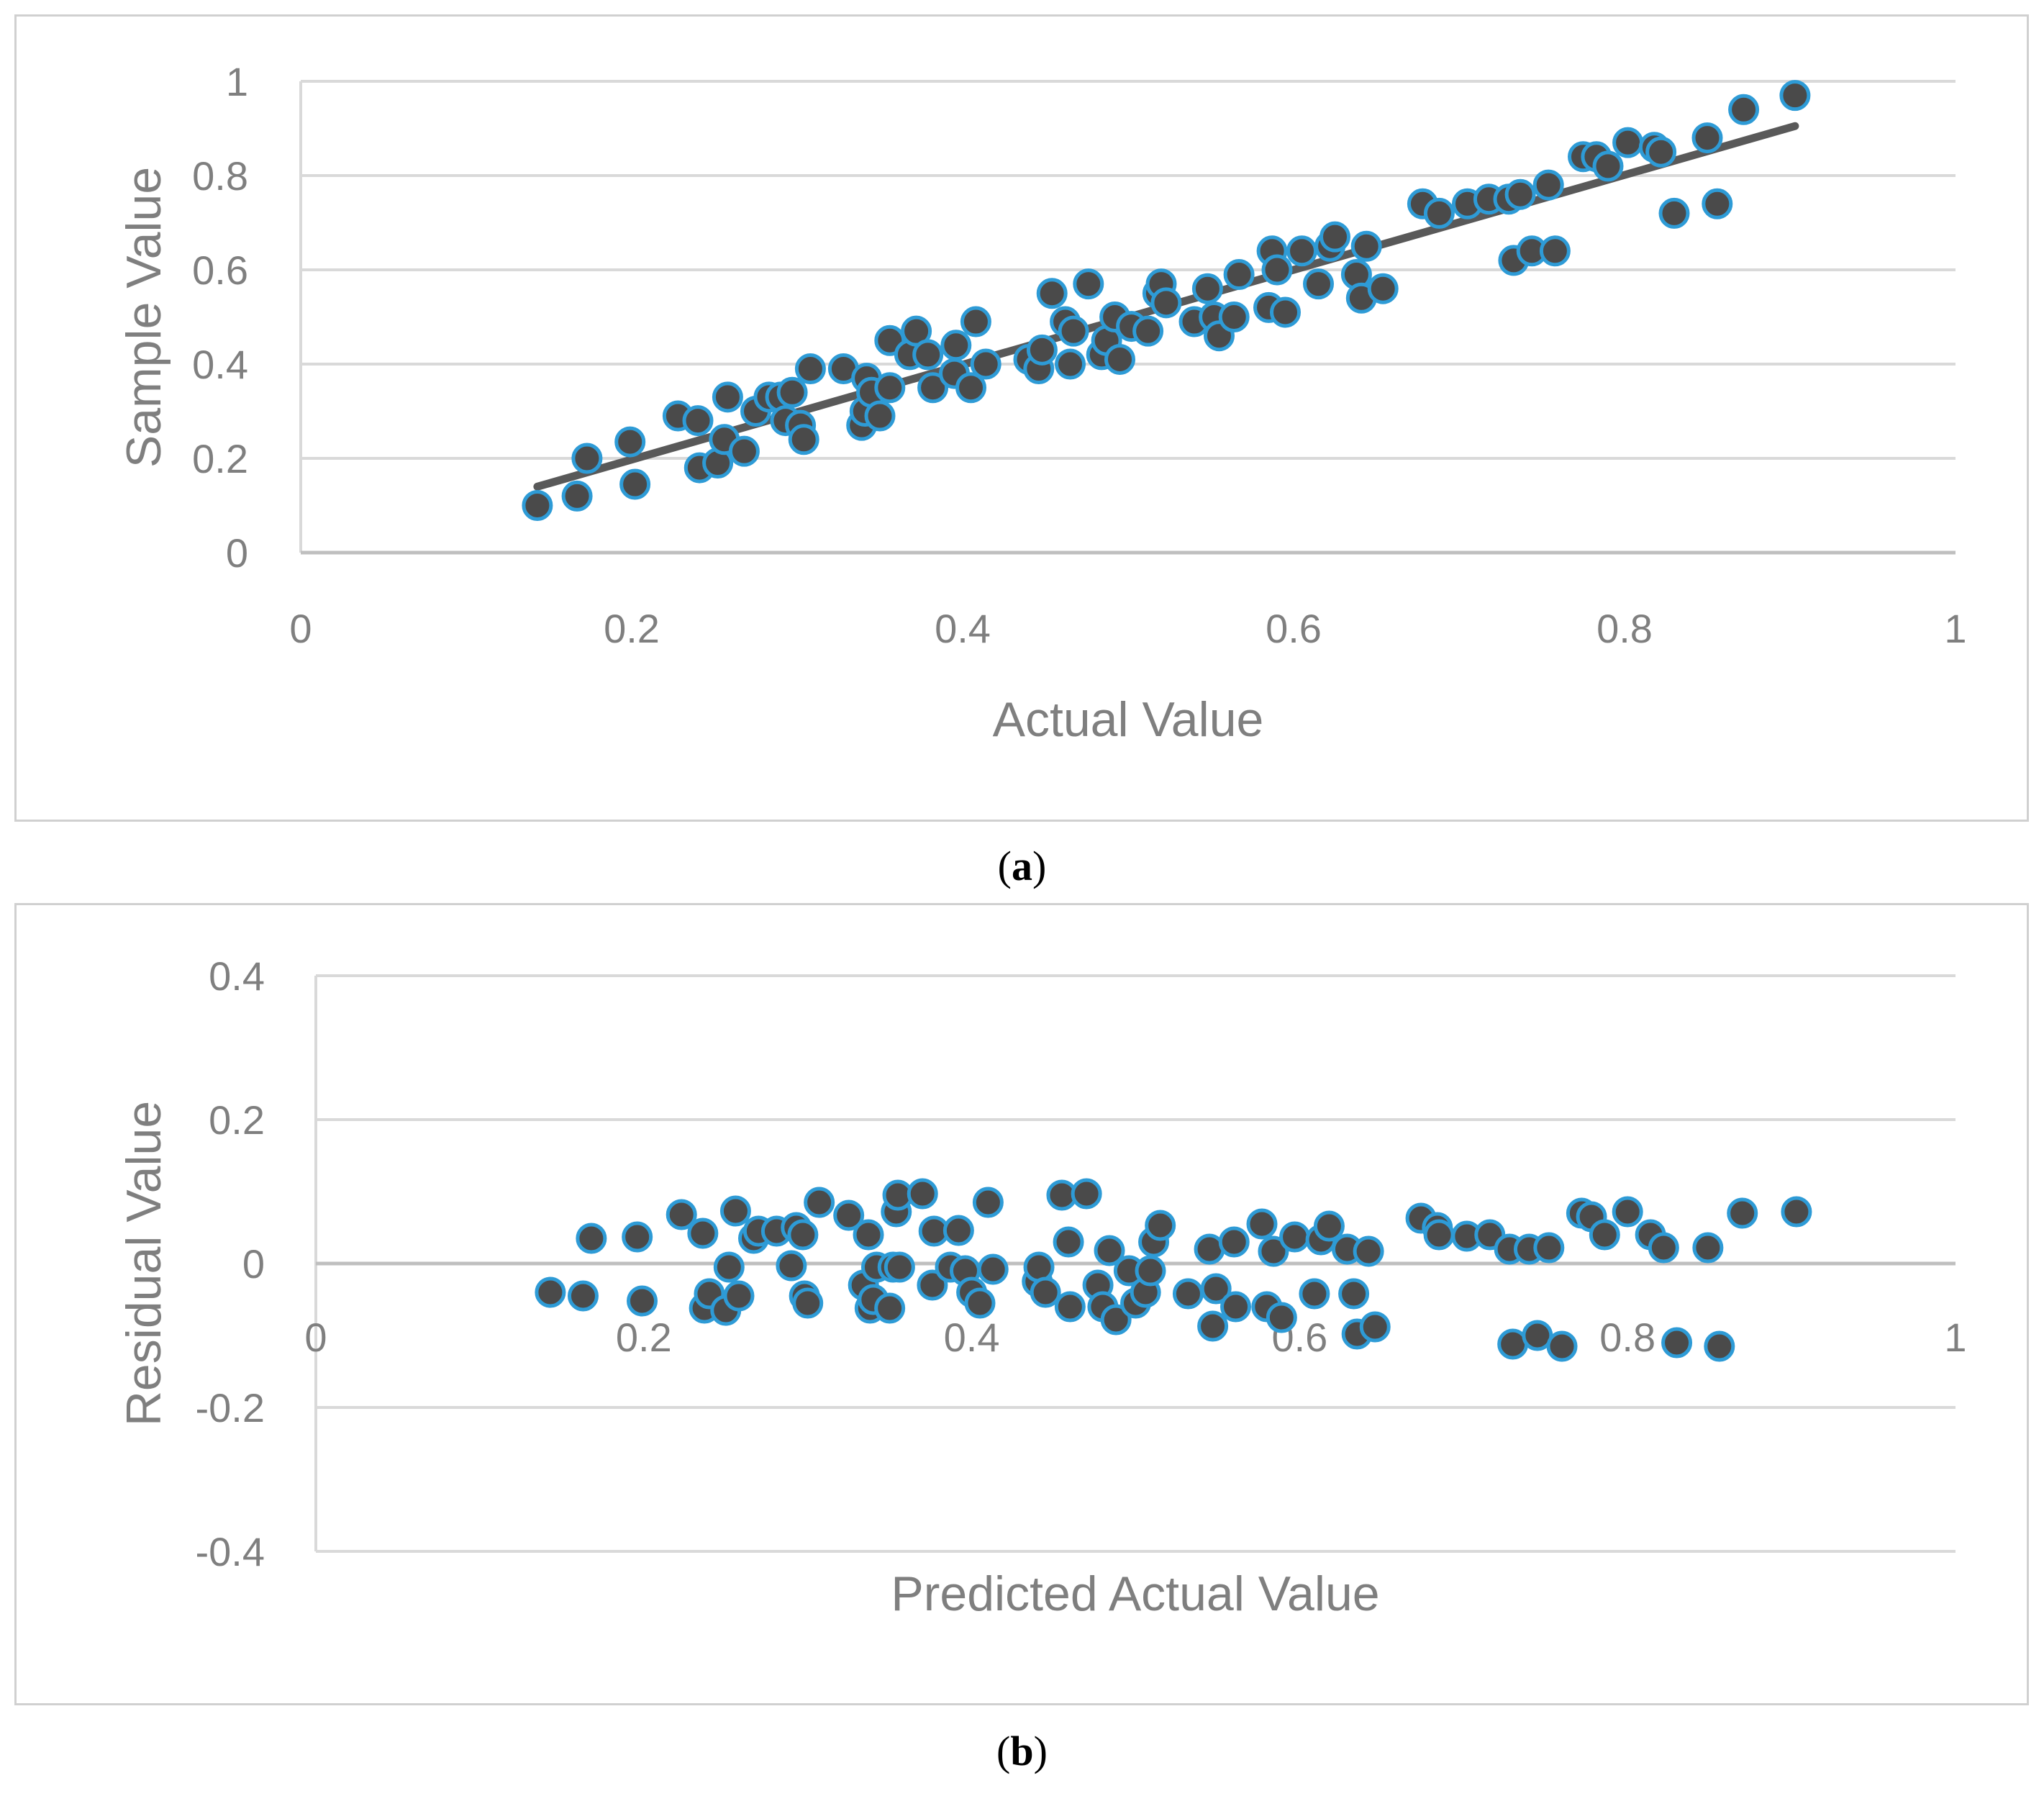  What do you see at coordinates (237, 553) in the screenshot?
I see `y-tick-label: 0` at bounding box center [237, 553].